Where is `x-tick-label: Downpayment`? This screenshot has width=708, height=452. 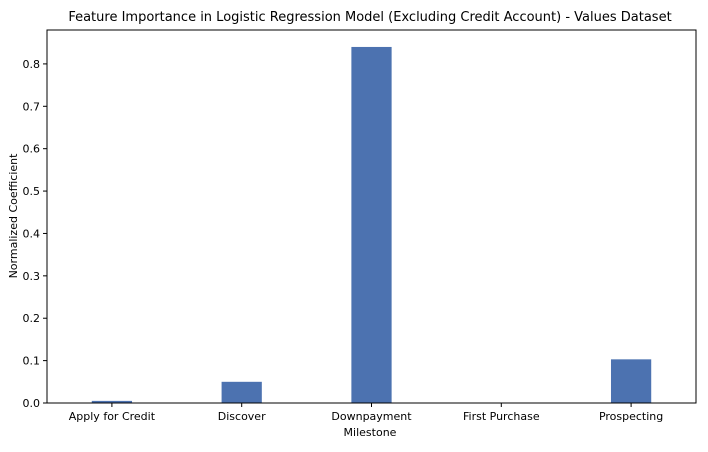
x-tick-label: Downpayment is located at coordinates (371, 416).